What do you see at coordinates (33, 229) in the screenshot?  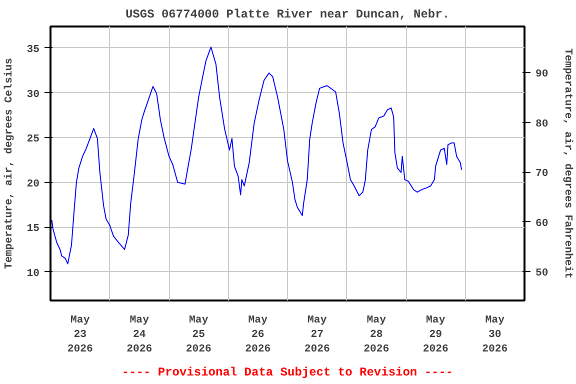 I see `y-tick-label: 15` at bounding box center [33, 229].